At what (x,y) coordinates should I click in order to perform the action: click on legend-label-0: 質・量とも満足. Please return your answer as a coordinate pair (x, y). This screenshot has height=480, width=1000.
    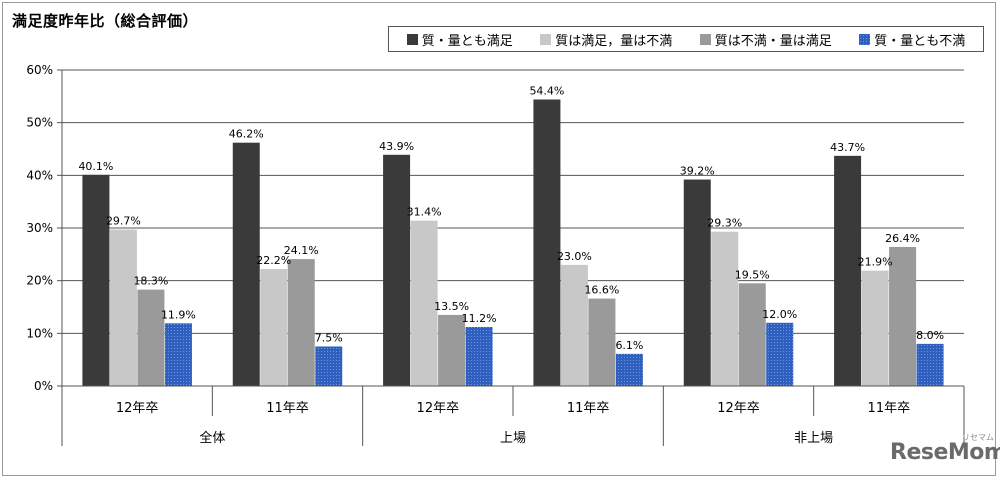
    Looking at the image, I should click on (467, 41).